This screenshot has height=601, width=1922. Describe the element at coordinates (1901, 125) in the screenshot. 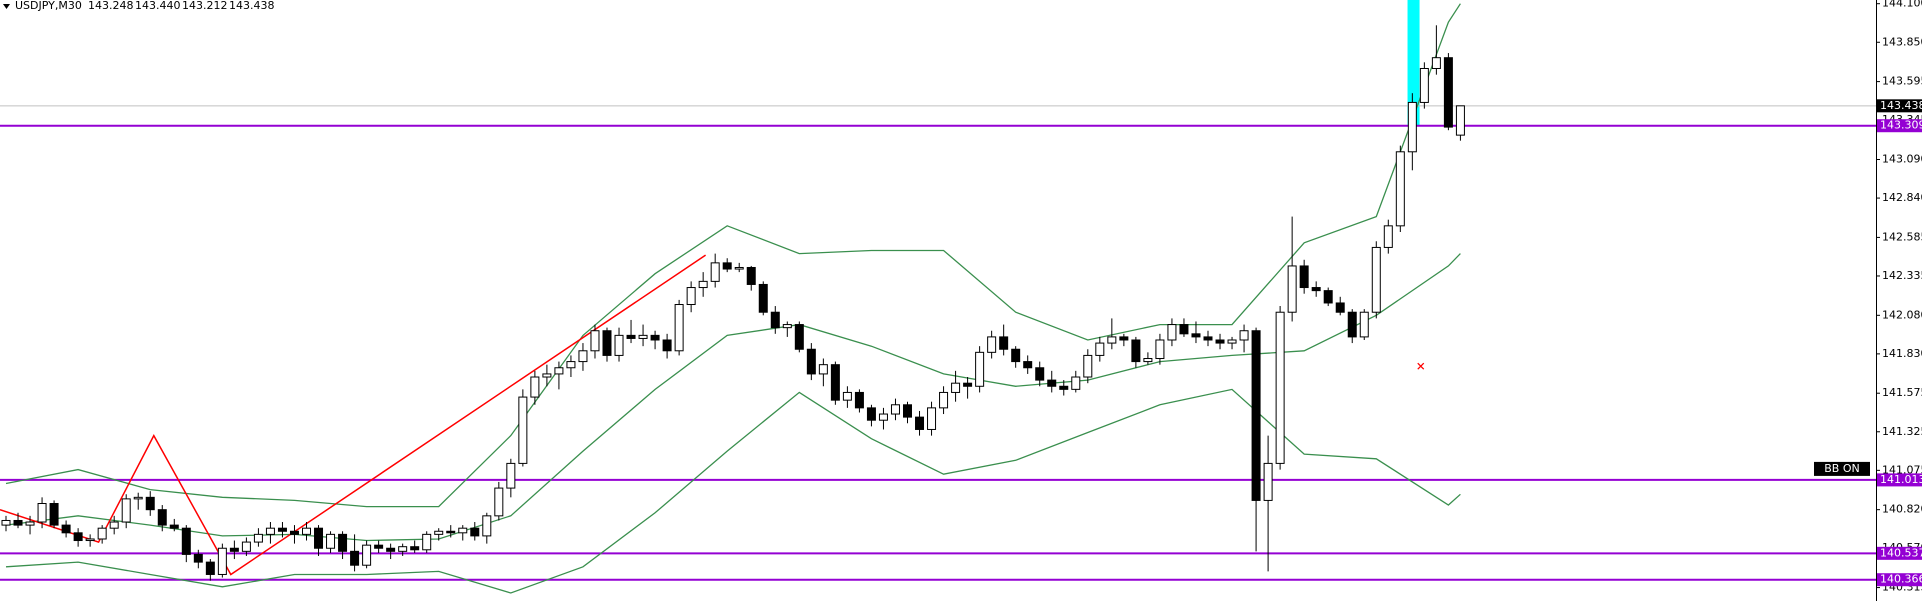

I see `price-tag-label: 143.309` at that location.